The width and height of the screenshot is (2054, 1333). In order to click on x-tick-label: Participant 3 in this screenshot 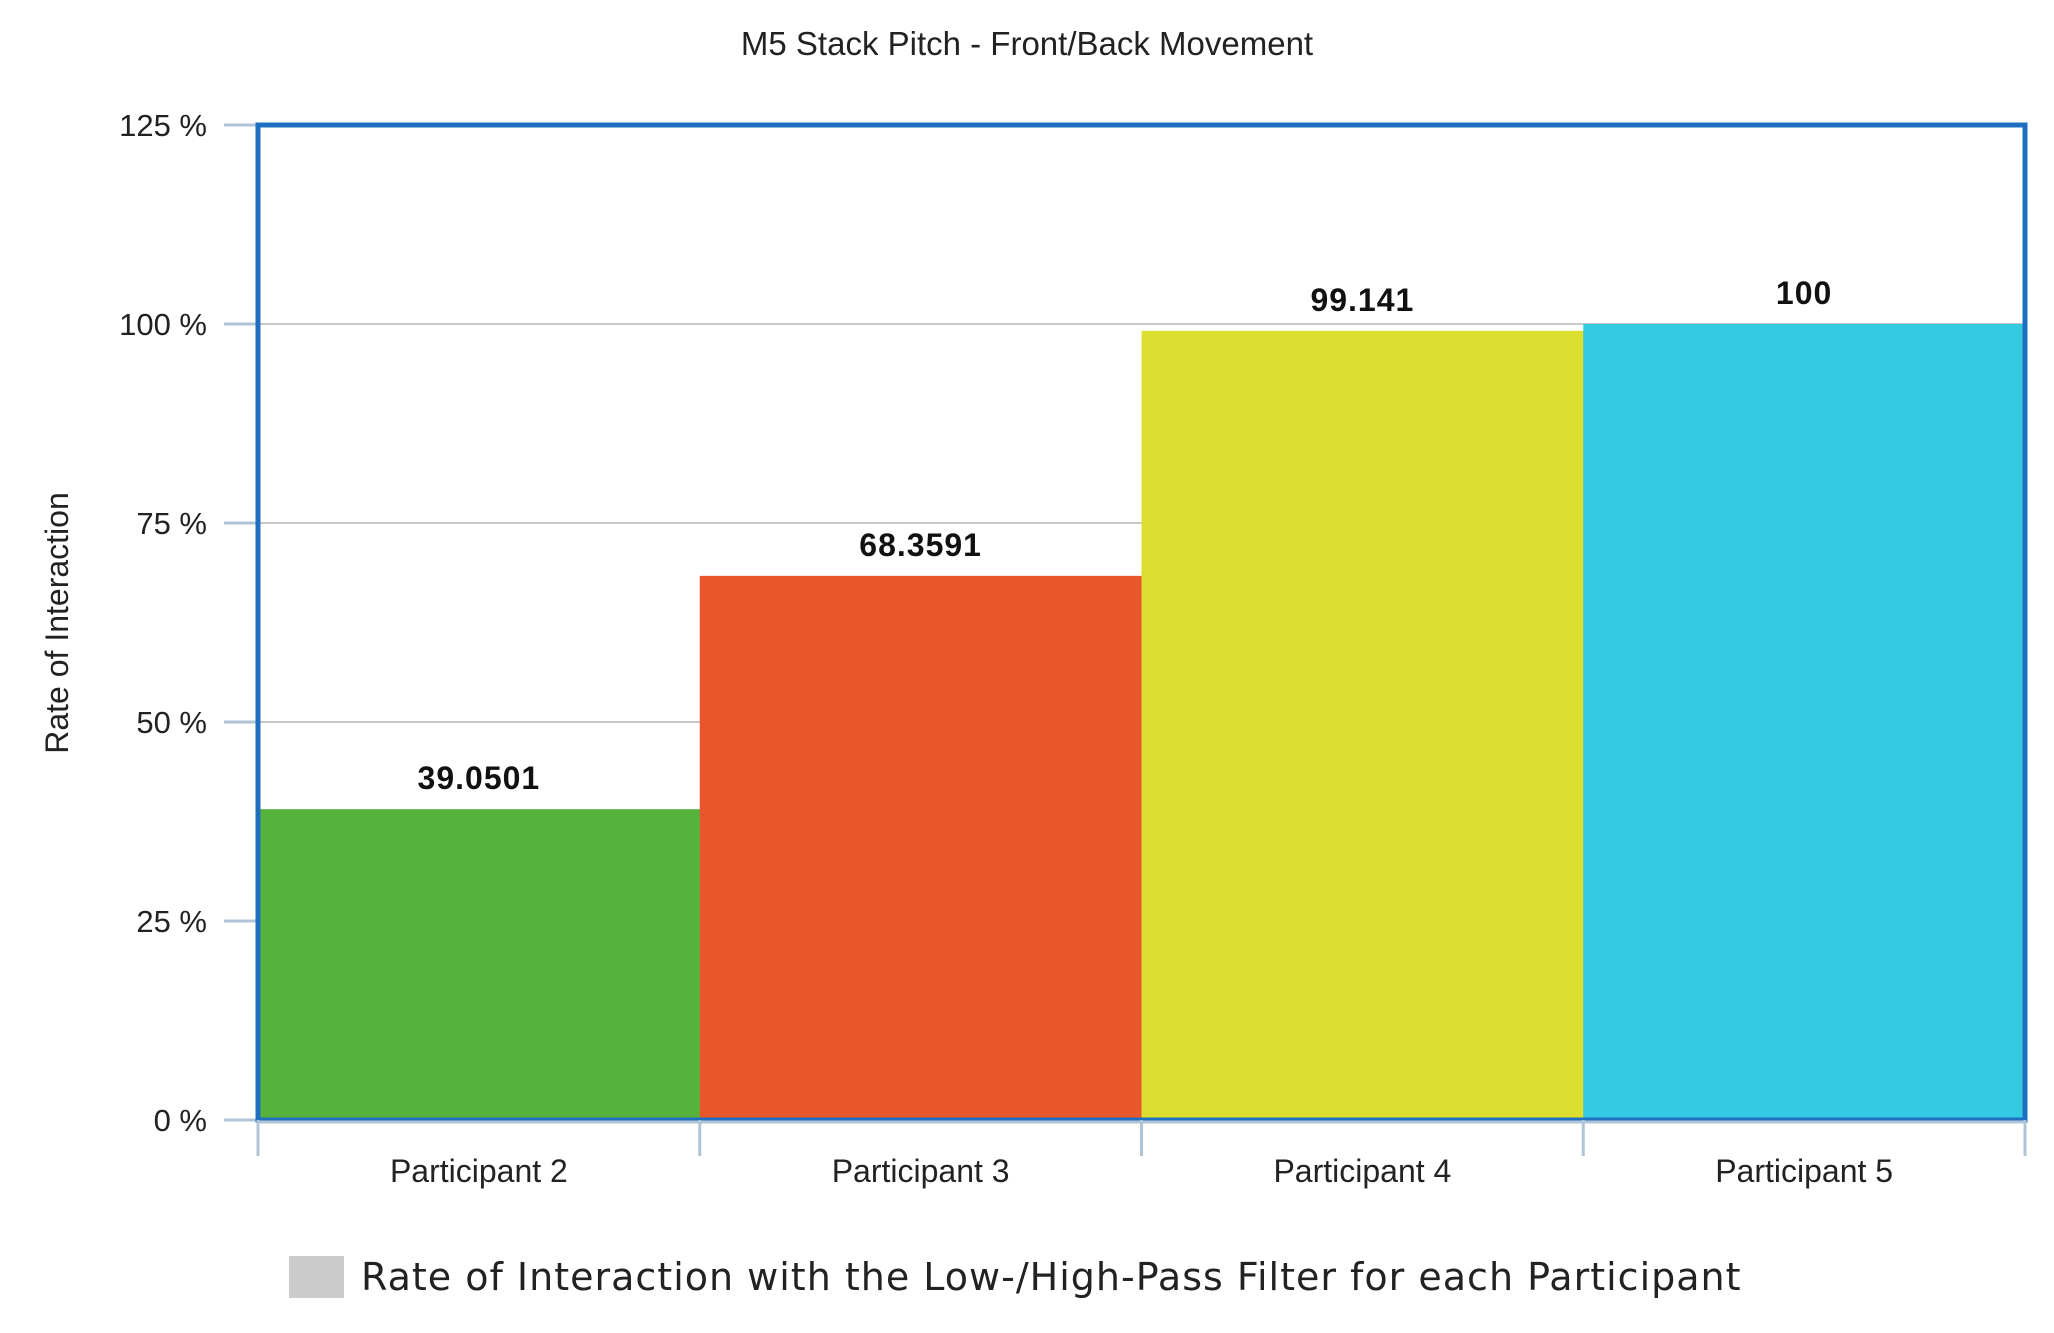, I will do `click(921, 1171)`.